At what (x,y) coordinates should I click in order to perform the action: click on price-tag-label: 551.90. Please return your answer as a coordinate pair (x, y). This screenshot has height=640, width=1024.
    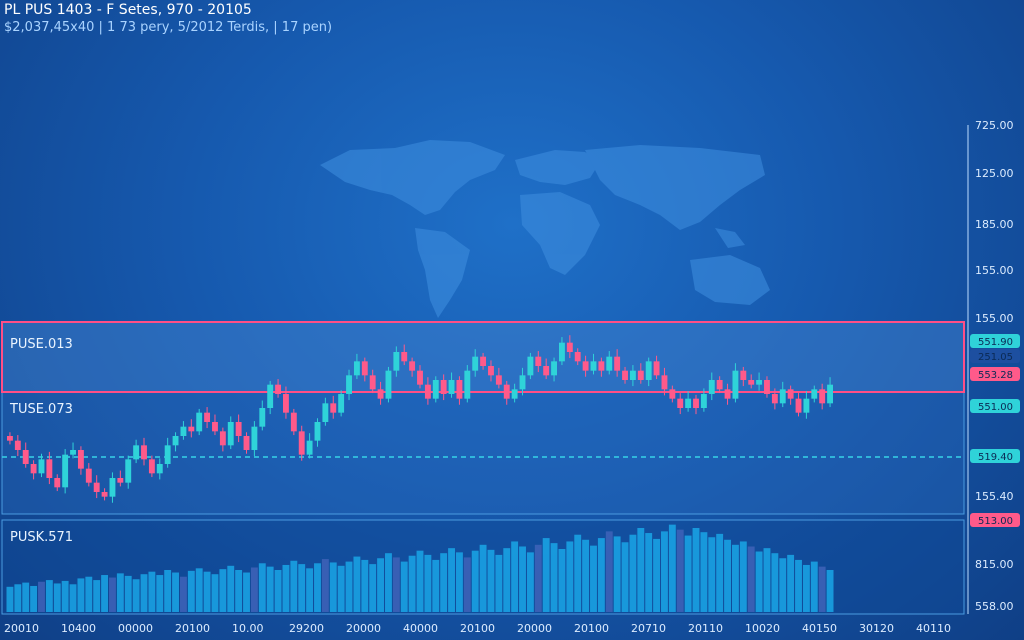
    Looking at the image, I should click on (995, 342).